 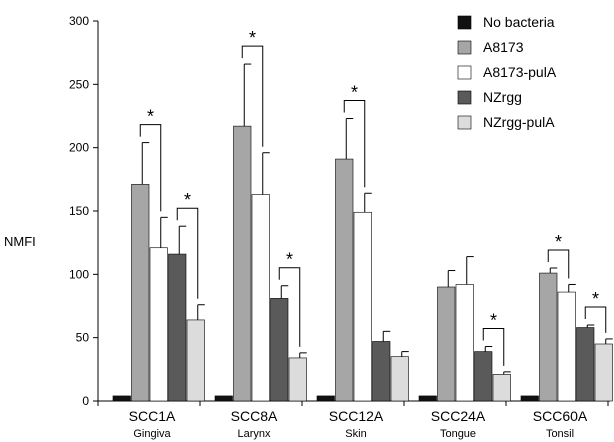 I want to click on y-tick-label: 300, so click(x=79, y=21).